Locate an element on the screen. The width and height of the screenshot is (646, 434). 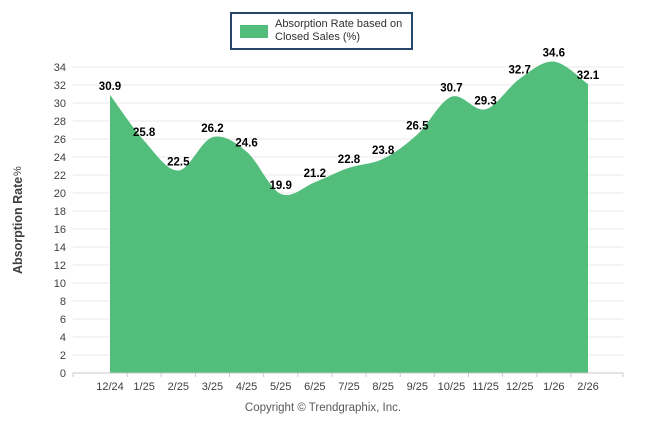
y-tick-label: 32 is located at coordinates (60, 86).